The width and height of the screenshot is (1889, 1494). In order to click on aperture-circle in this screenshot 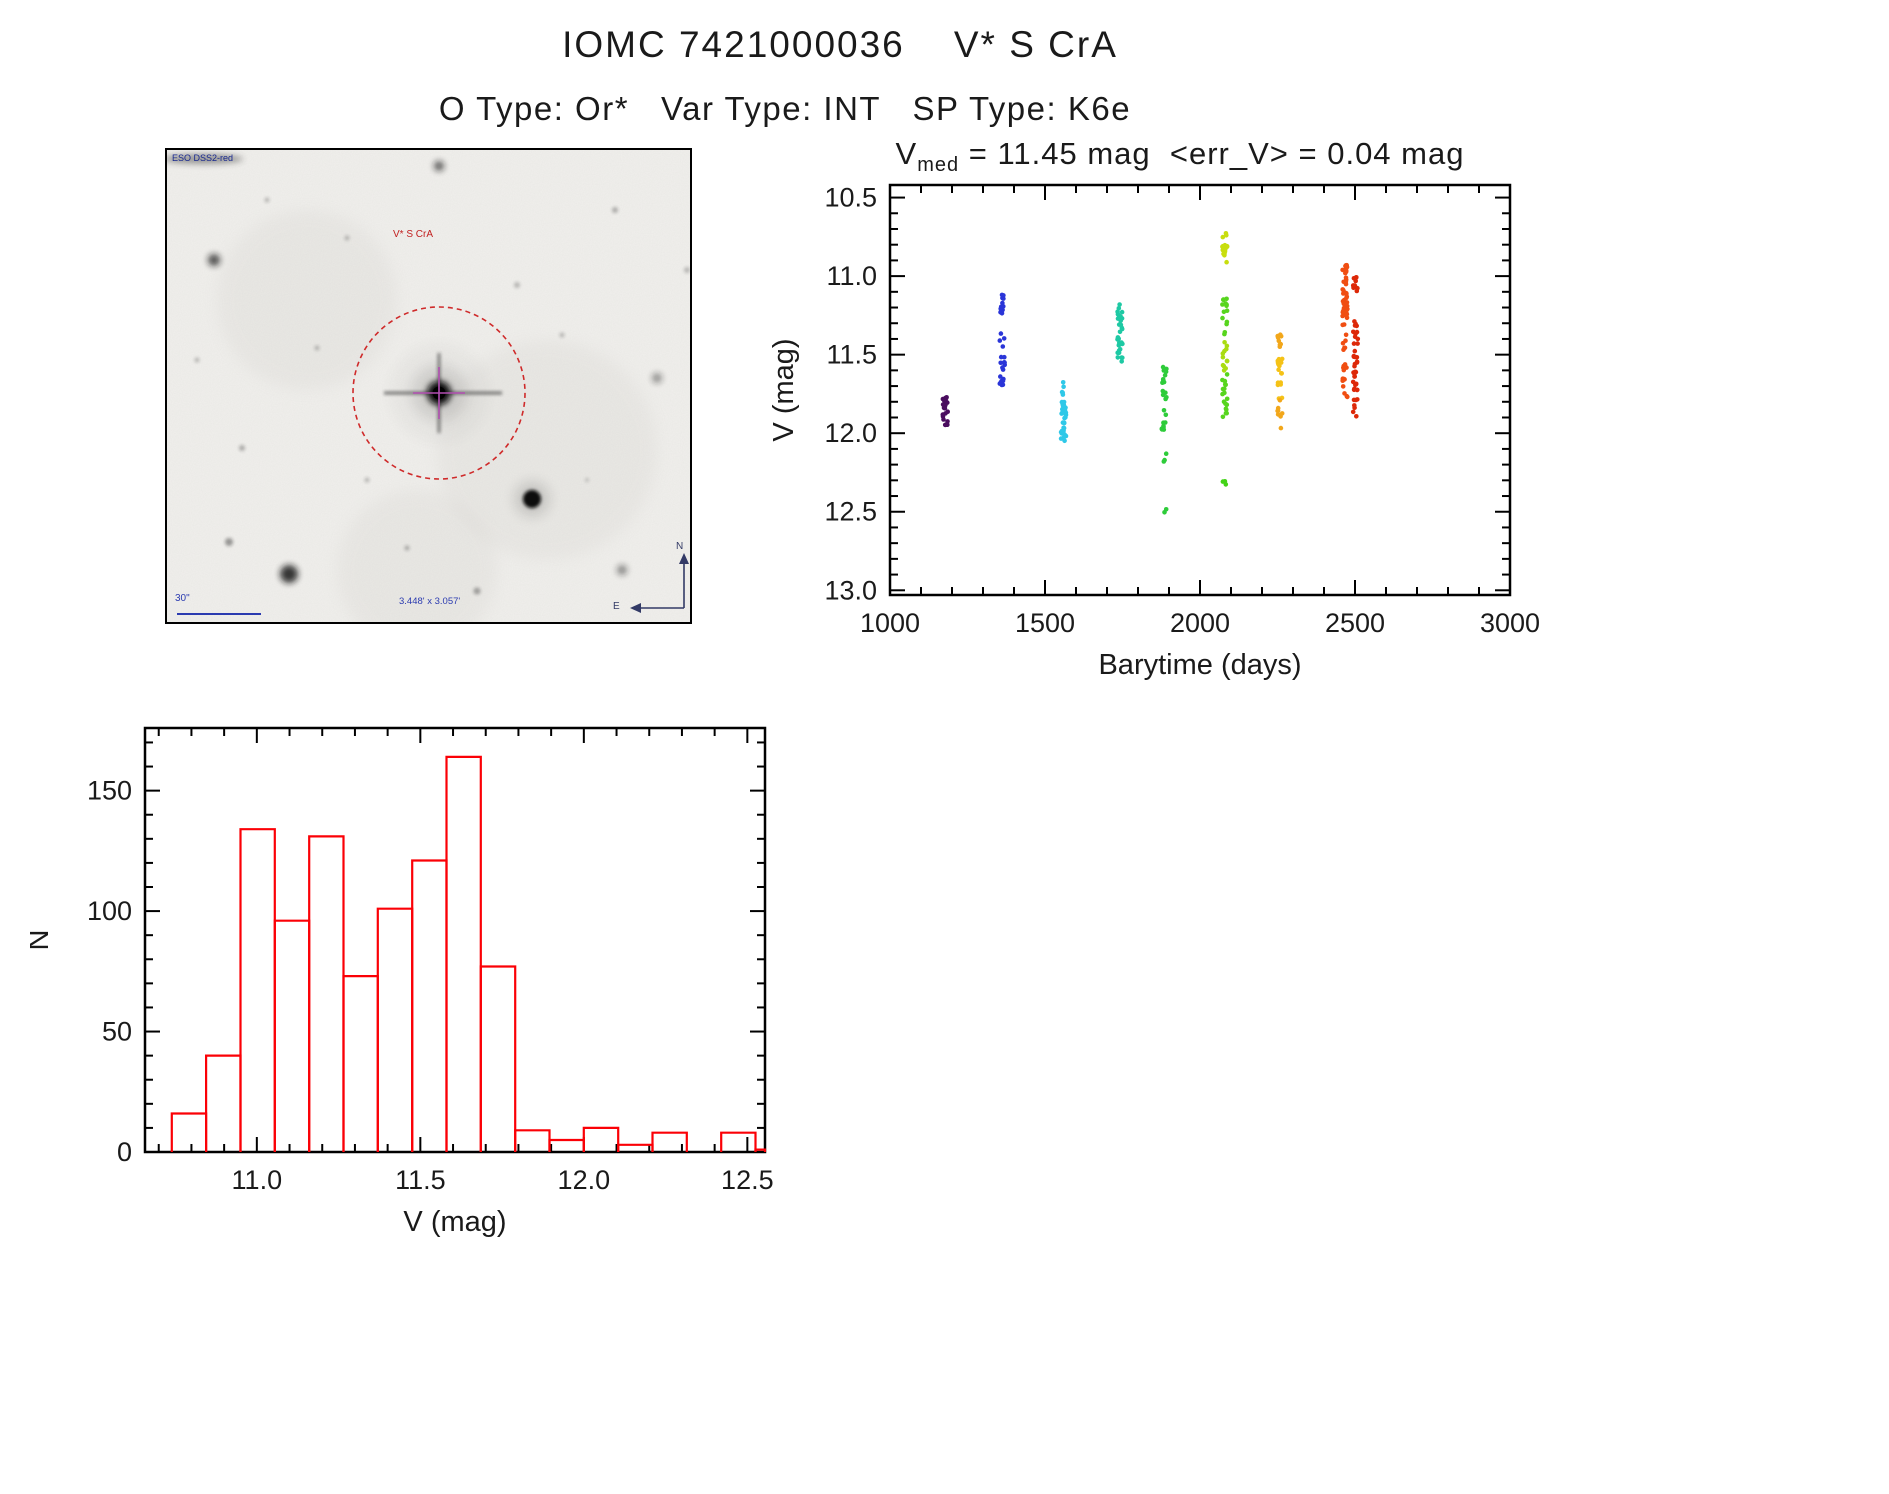, I will do `click(439, 393)`.